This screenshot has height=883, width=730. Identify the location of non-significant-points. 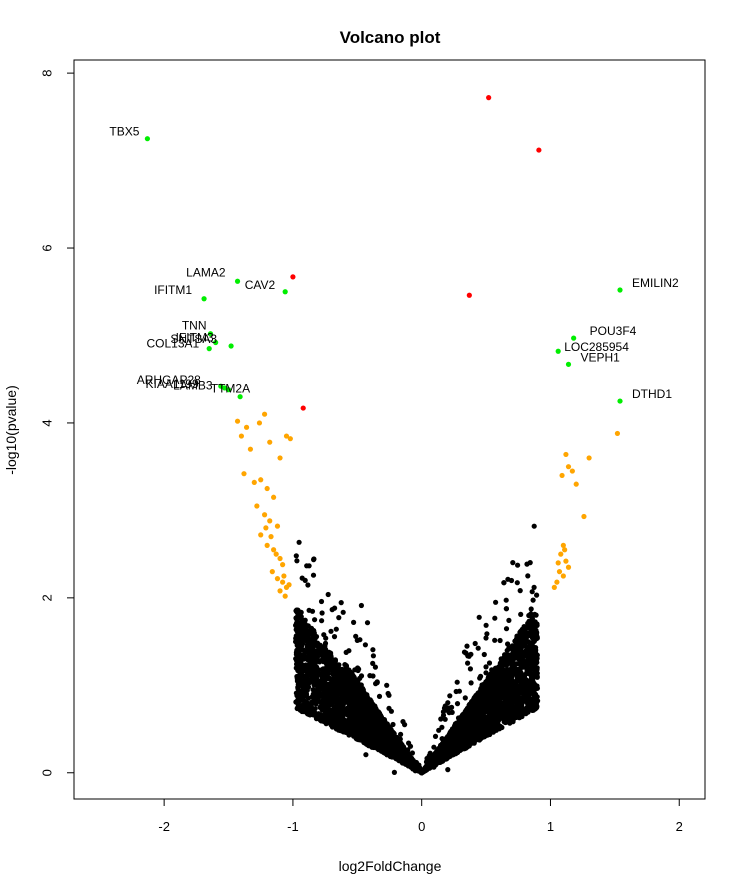
(417, 649).